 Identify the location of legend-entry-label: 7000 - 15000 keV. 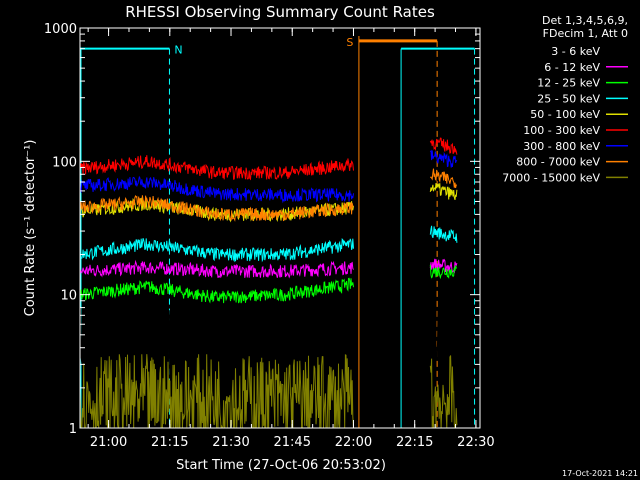
(551, 177).